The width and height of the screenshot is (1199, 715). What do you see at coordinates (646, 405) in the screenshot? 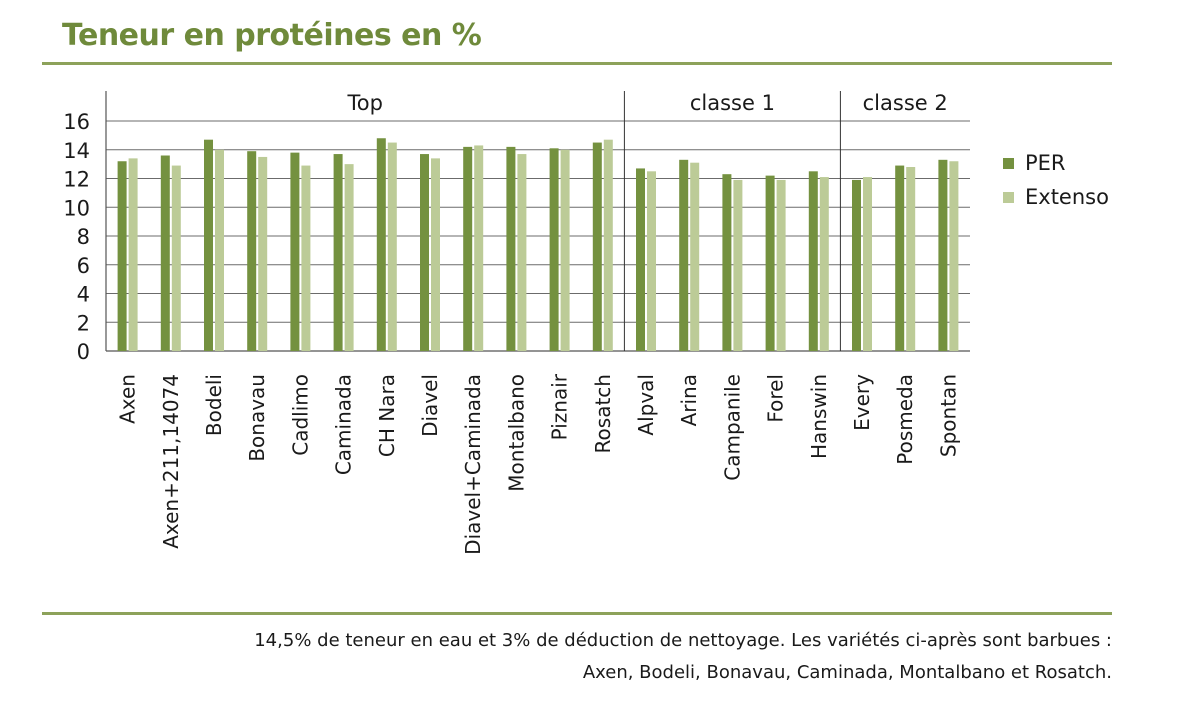
I see `x-category-label: Alpval` at bounding box center [646, 405].